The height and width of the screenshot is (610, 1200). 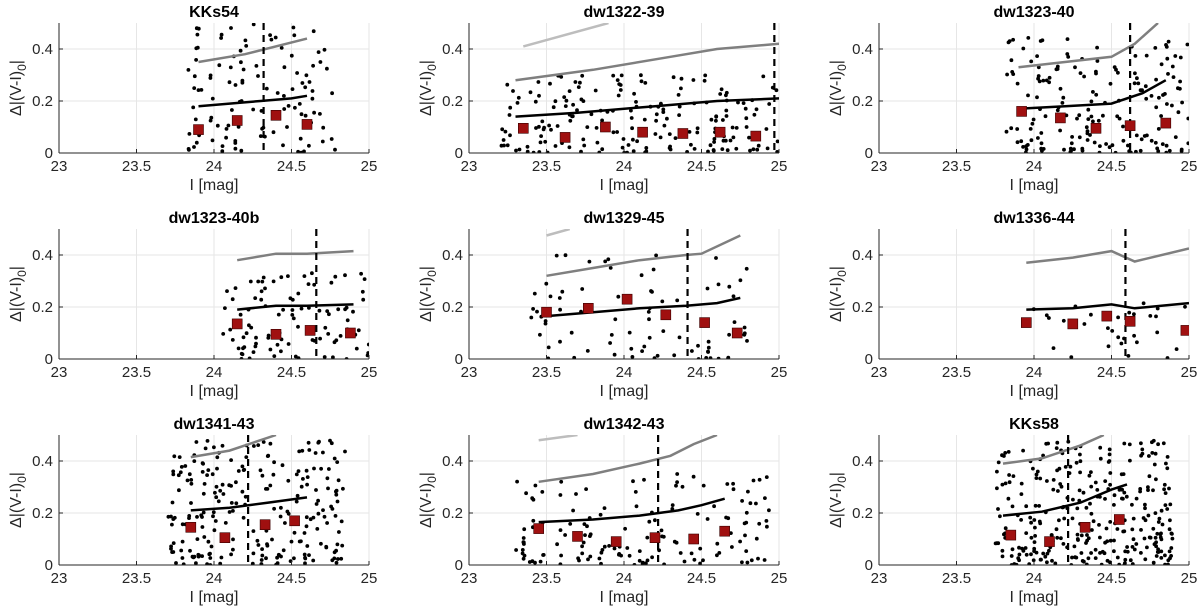 What do you see at coordinates (836, 268) in the screenshot?
I see `y-label-end: |` at bounding box center [836, 268].